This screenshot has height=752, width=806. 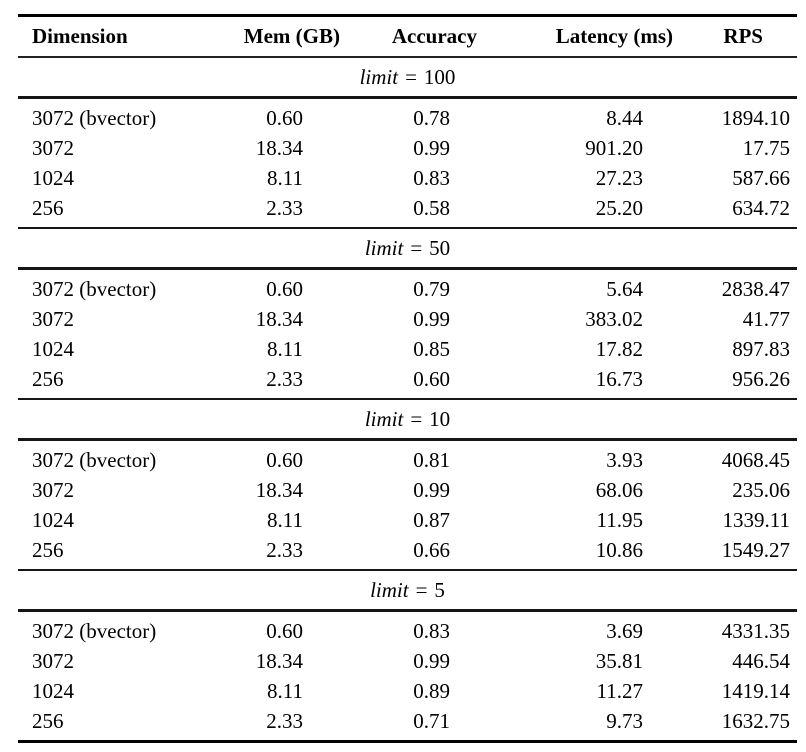 I want to click on bottom-rule, so click(x=407, y=741).